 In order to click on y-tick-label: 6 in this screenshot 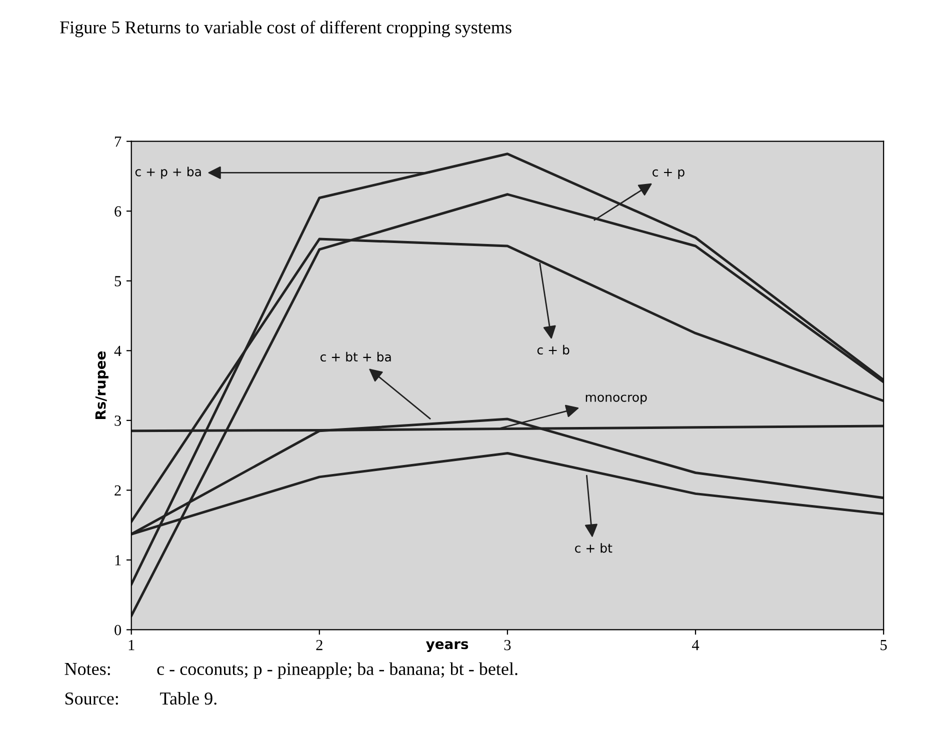, I will do `click(118, 211)`.